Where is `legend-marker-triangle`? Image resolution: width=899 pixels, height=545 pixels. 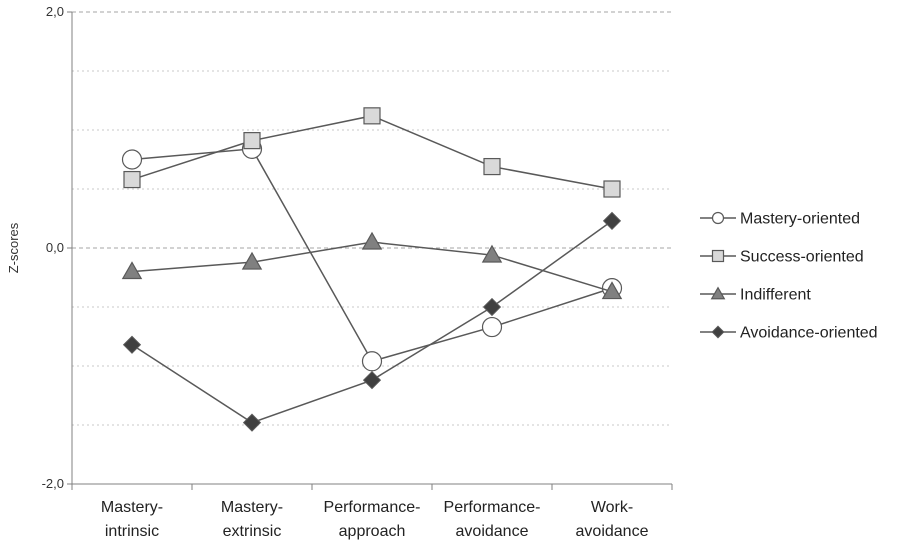 legend-marker-triangle is located at coordinates (718, 293).